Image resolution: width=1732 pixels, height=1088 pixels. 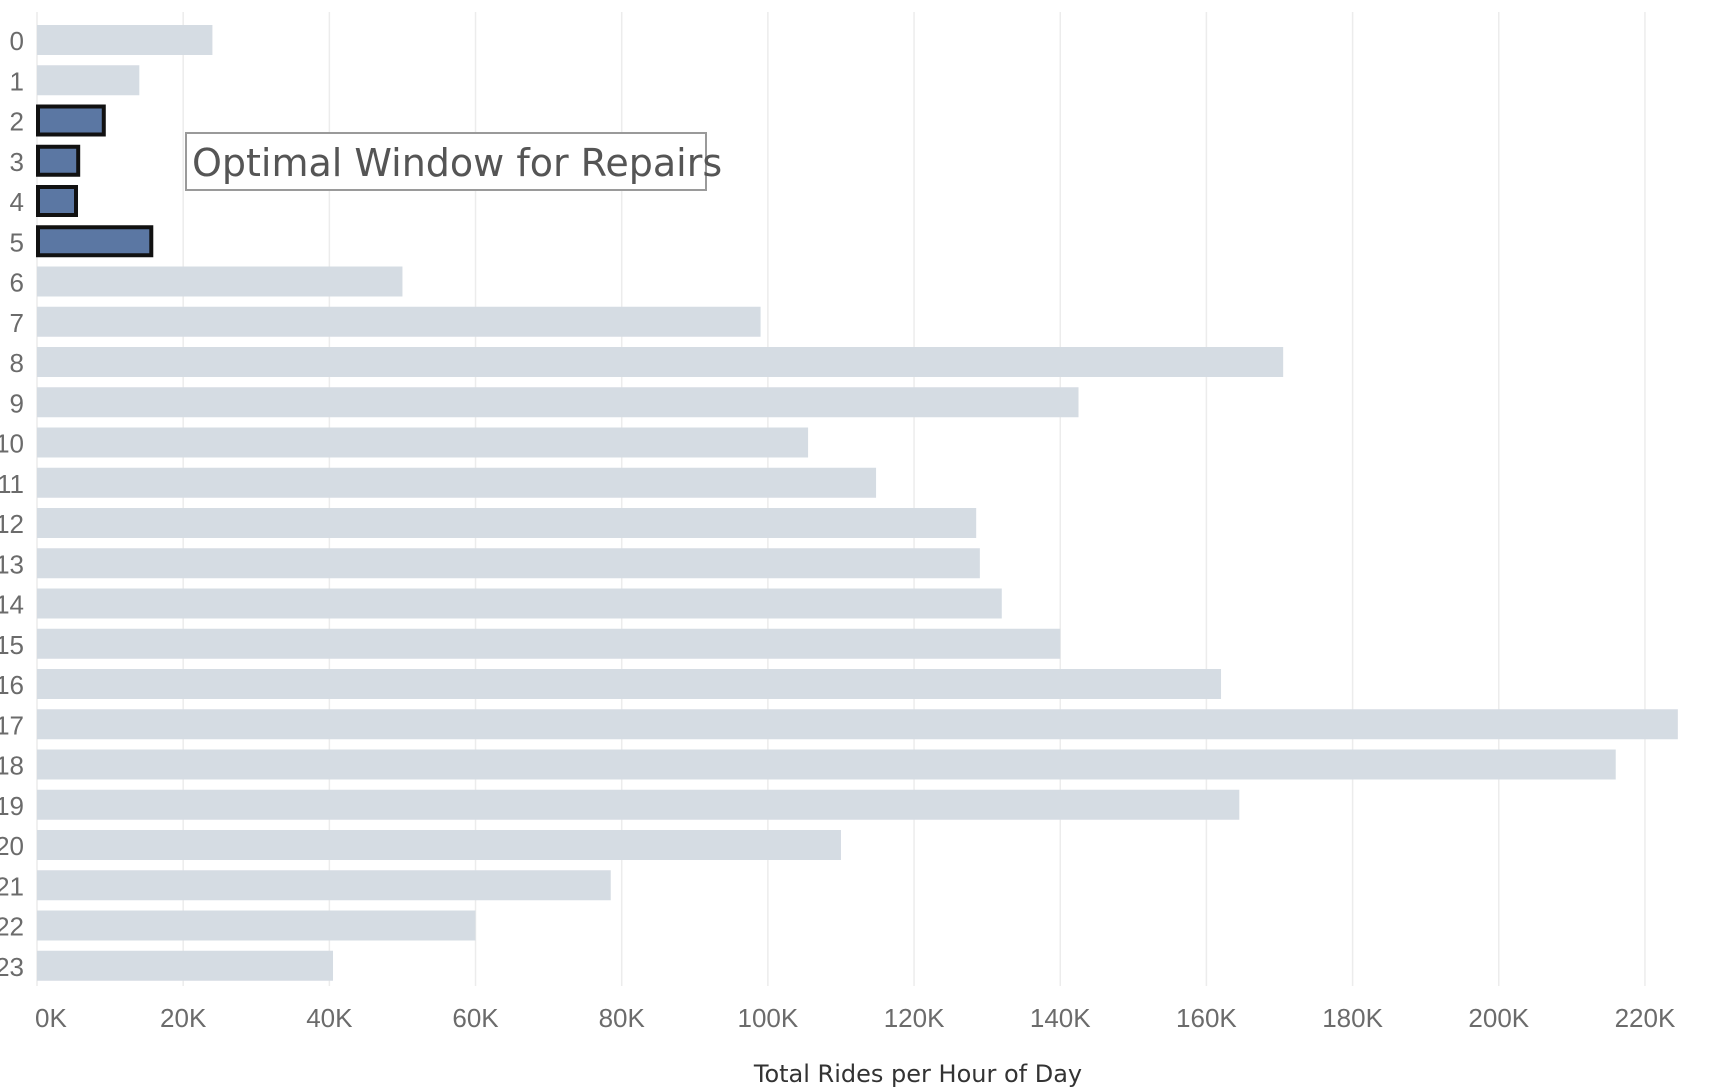 I want to click on annotation-box, so click(x=446, y=161).